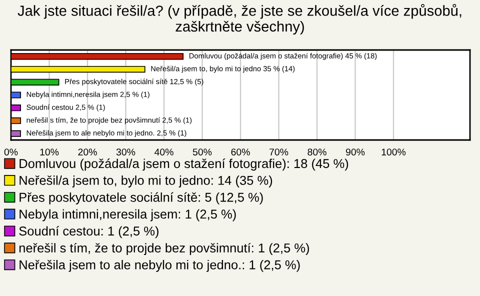  What do you see at coordinates (126, 152) in the screenshot?
I see `x-tick-label: 30%` at bounding box center [126, 152].